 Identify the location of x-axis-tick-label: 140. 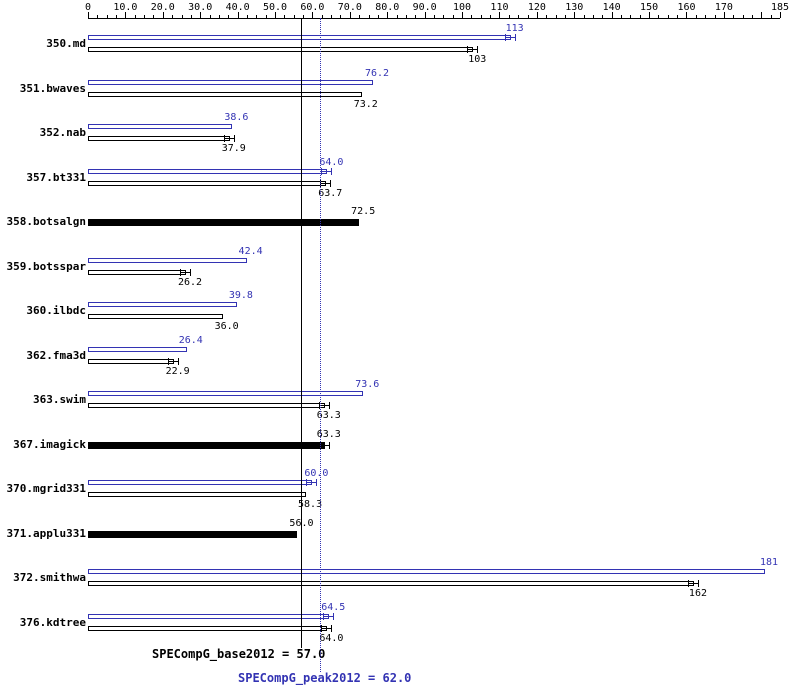
(611, 7).